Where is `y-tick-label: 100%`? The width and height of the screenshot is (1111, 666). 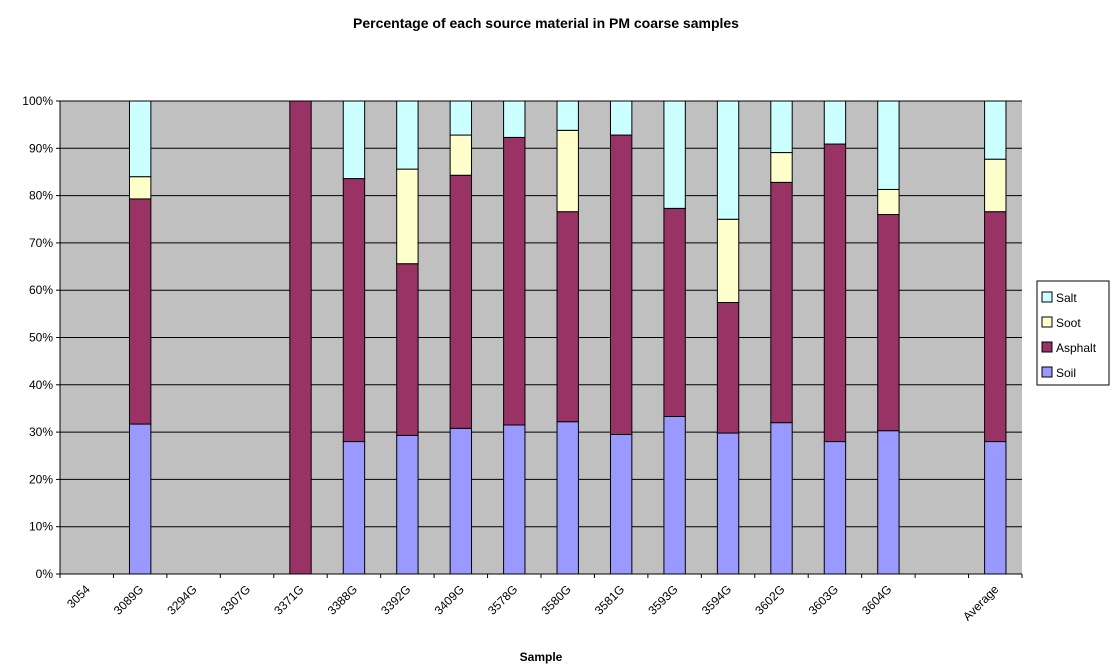 y-tick-label: 100% is located at coordinates (37, 101).